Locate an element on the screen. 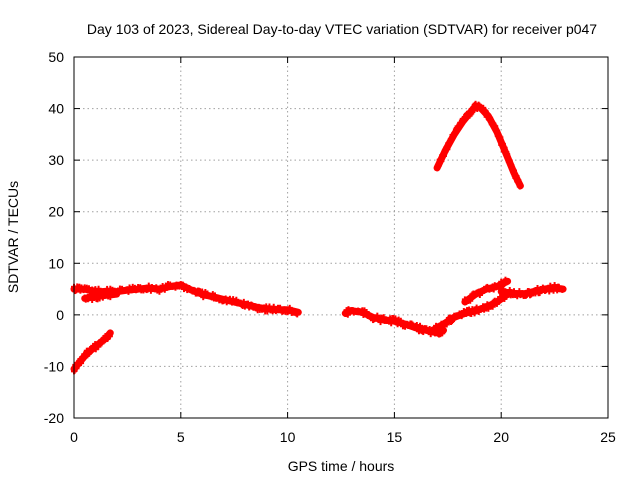 The image size is (640, 480). y-tick-label: 40 is located at coordinates (56, 109).